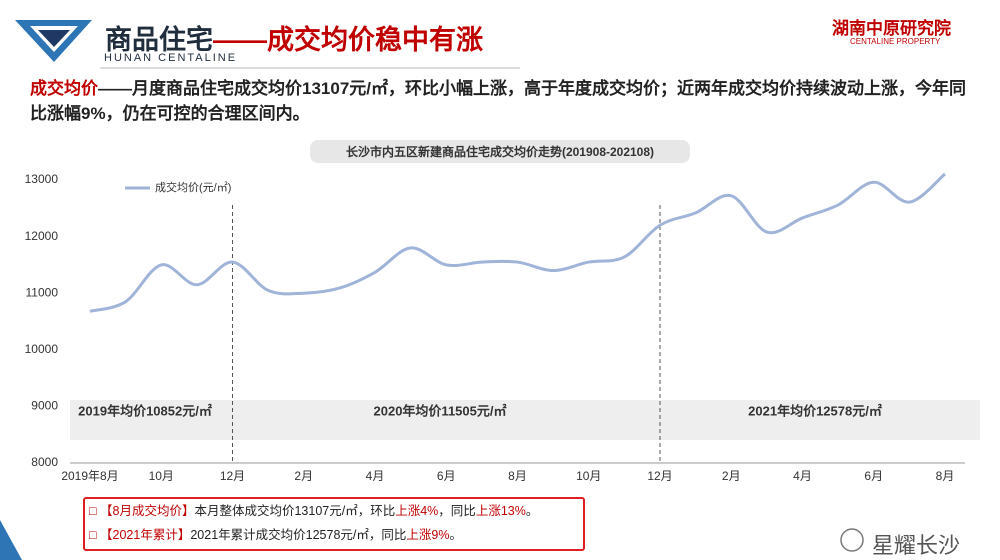 This screenshot has height=560, width=1000. What do you see at coordinates (895, 41) in the screenshot?
I see `brand-logo-sub: CENTALINE PROPERTY` at bounding box center [895, 41].